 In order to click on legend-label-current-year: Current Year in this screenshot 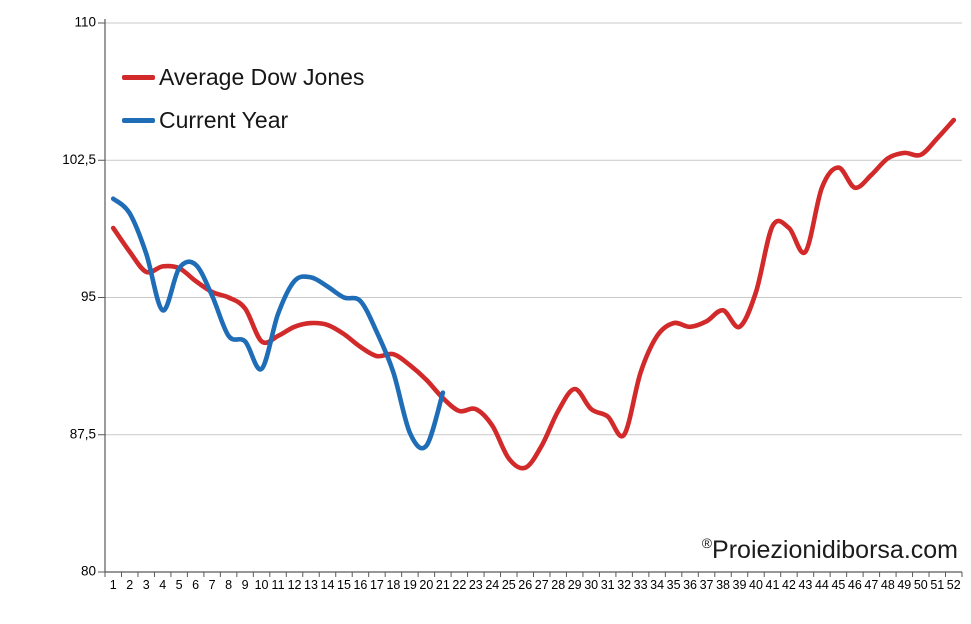, I will do `click(224, 120)`.